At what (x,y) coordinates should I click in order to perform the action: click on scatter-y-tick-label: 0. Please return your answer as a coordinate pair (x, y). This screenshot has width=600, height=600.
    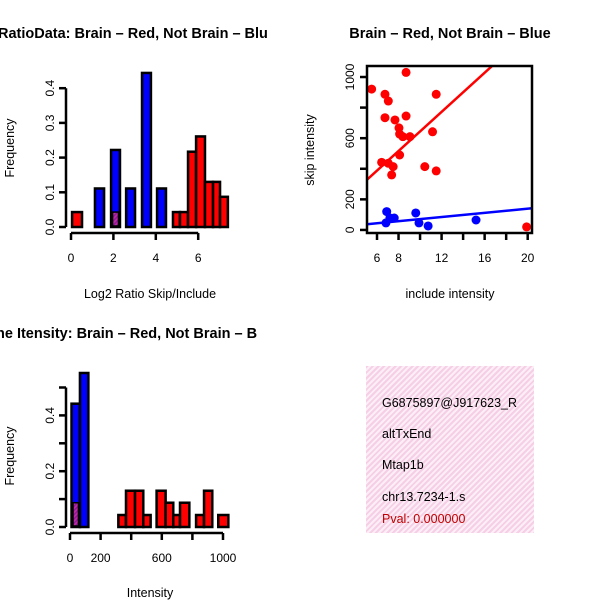
    Looking at the image, I should click on (350, 229).